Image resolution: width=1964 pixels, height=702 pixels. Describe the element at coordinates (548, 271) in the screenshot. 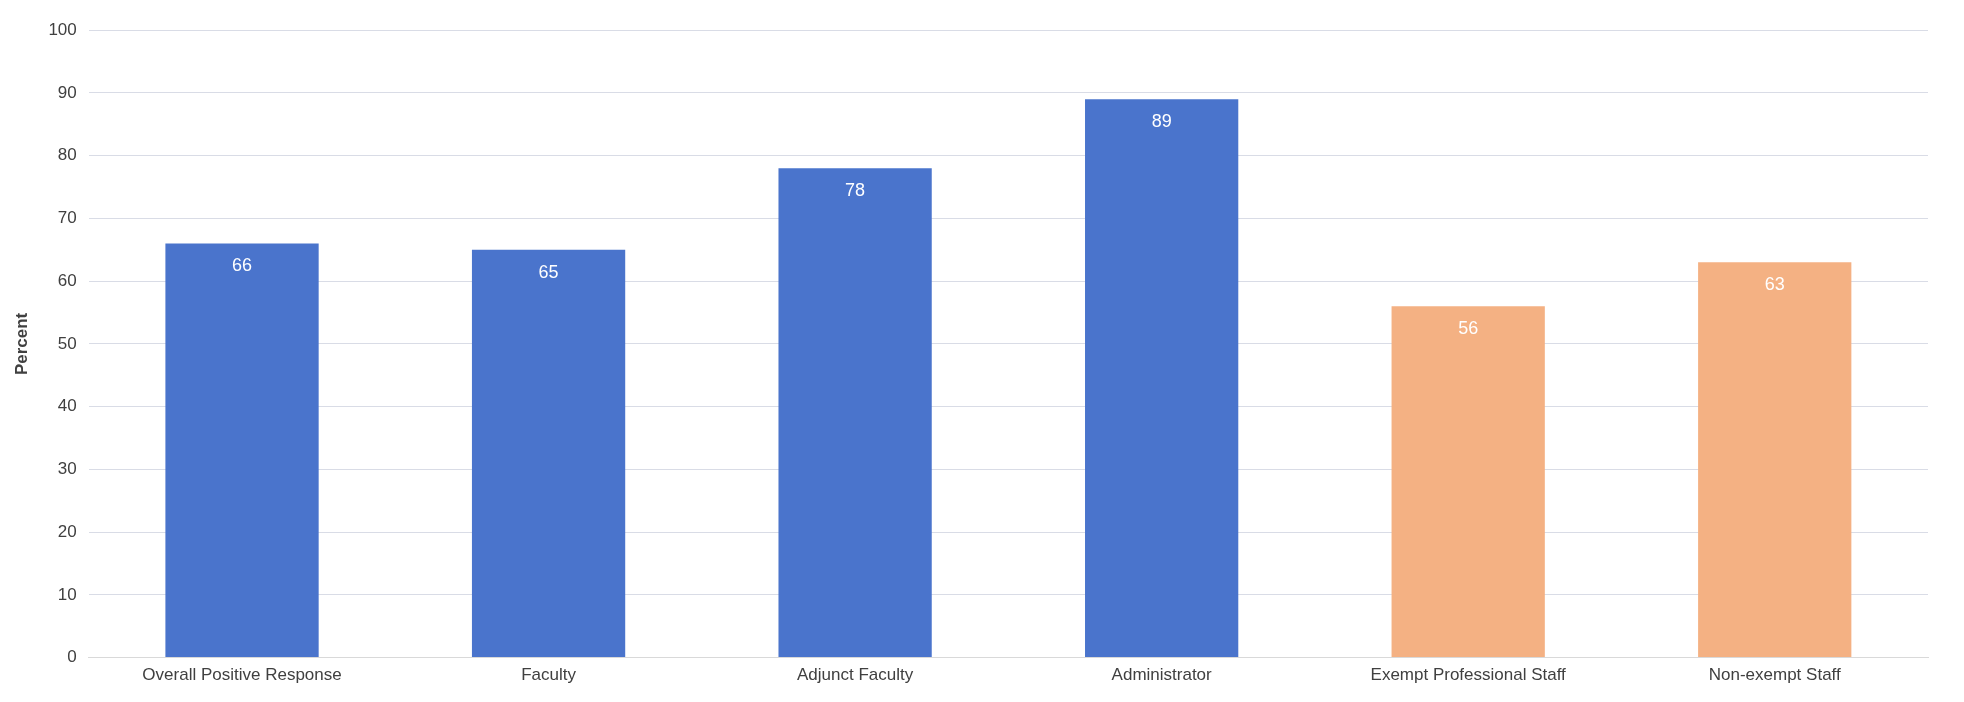

I see `data-label: 65` at that location.